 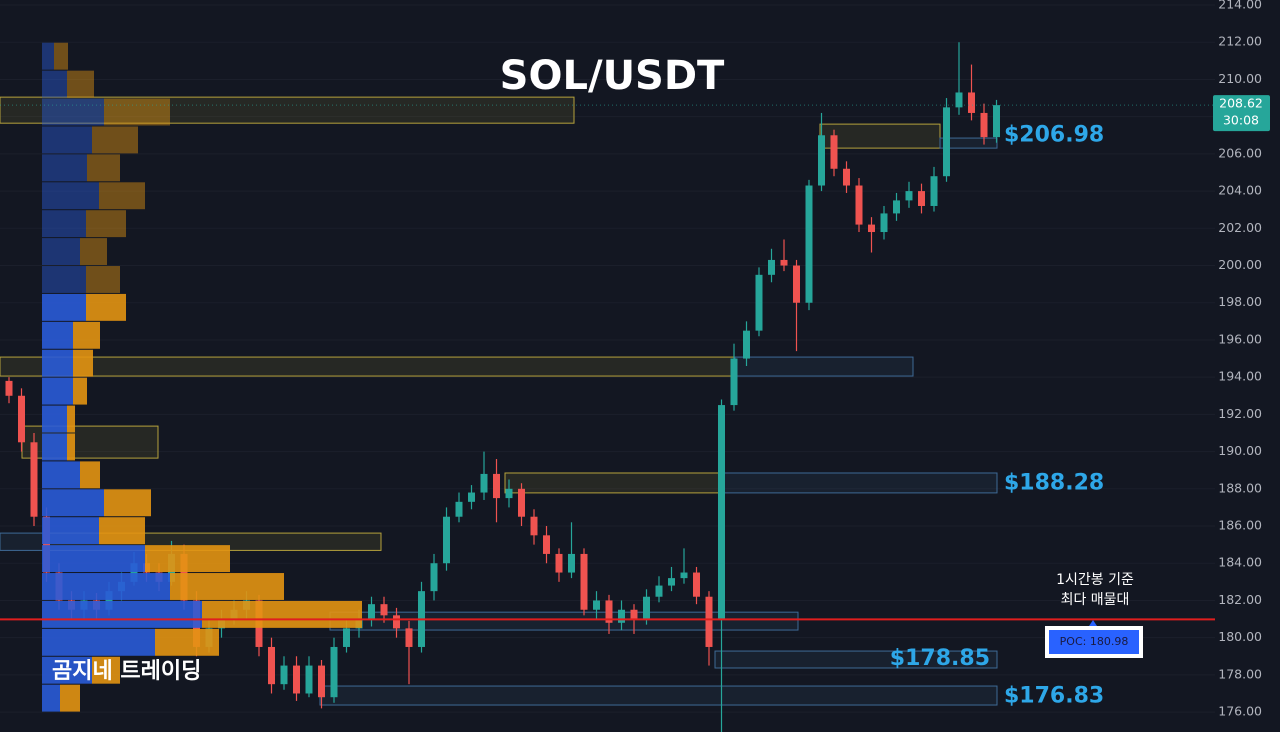 I want to click on poc-box, so click(x=1094, y=642).